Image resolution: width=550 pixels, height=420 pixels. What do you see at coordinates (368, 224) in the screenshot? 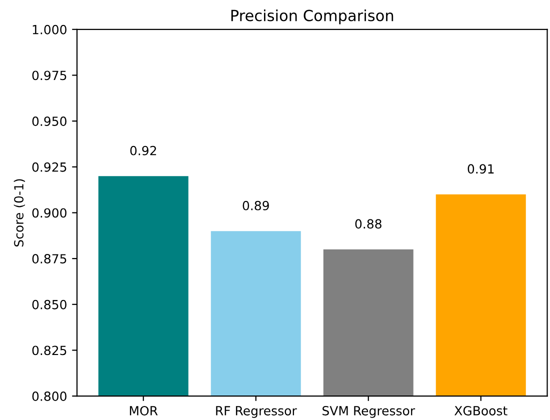
I see `data-label: 0.88` at bounding box center [368, 224].